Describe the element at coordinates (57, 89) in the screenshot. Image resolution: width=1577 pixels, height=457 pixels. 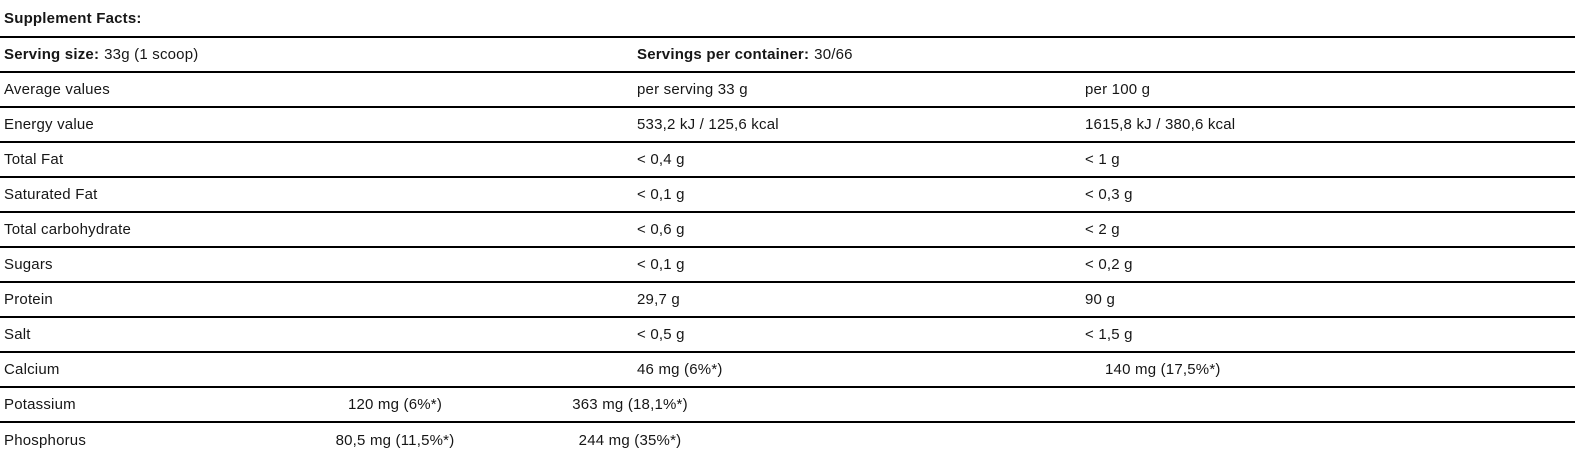
I see `column-header-average-values: Average values` at that location.